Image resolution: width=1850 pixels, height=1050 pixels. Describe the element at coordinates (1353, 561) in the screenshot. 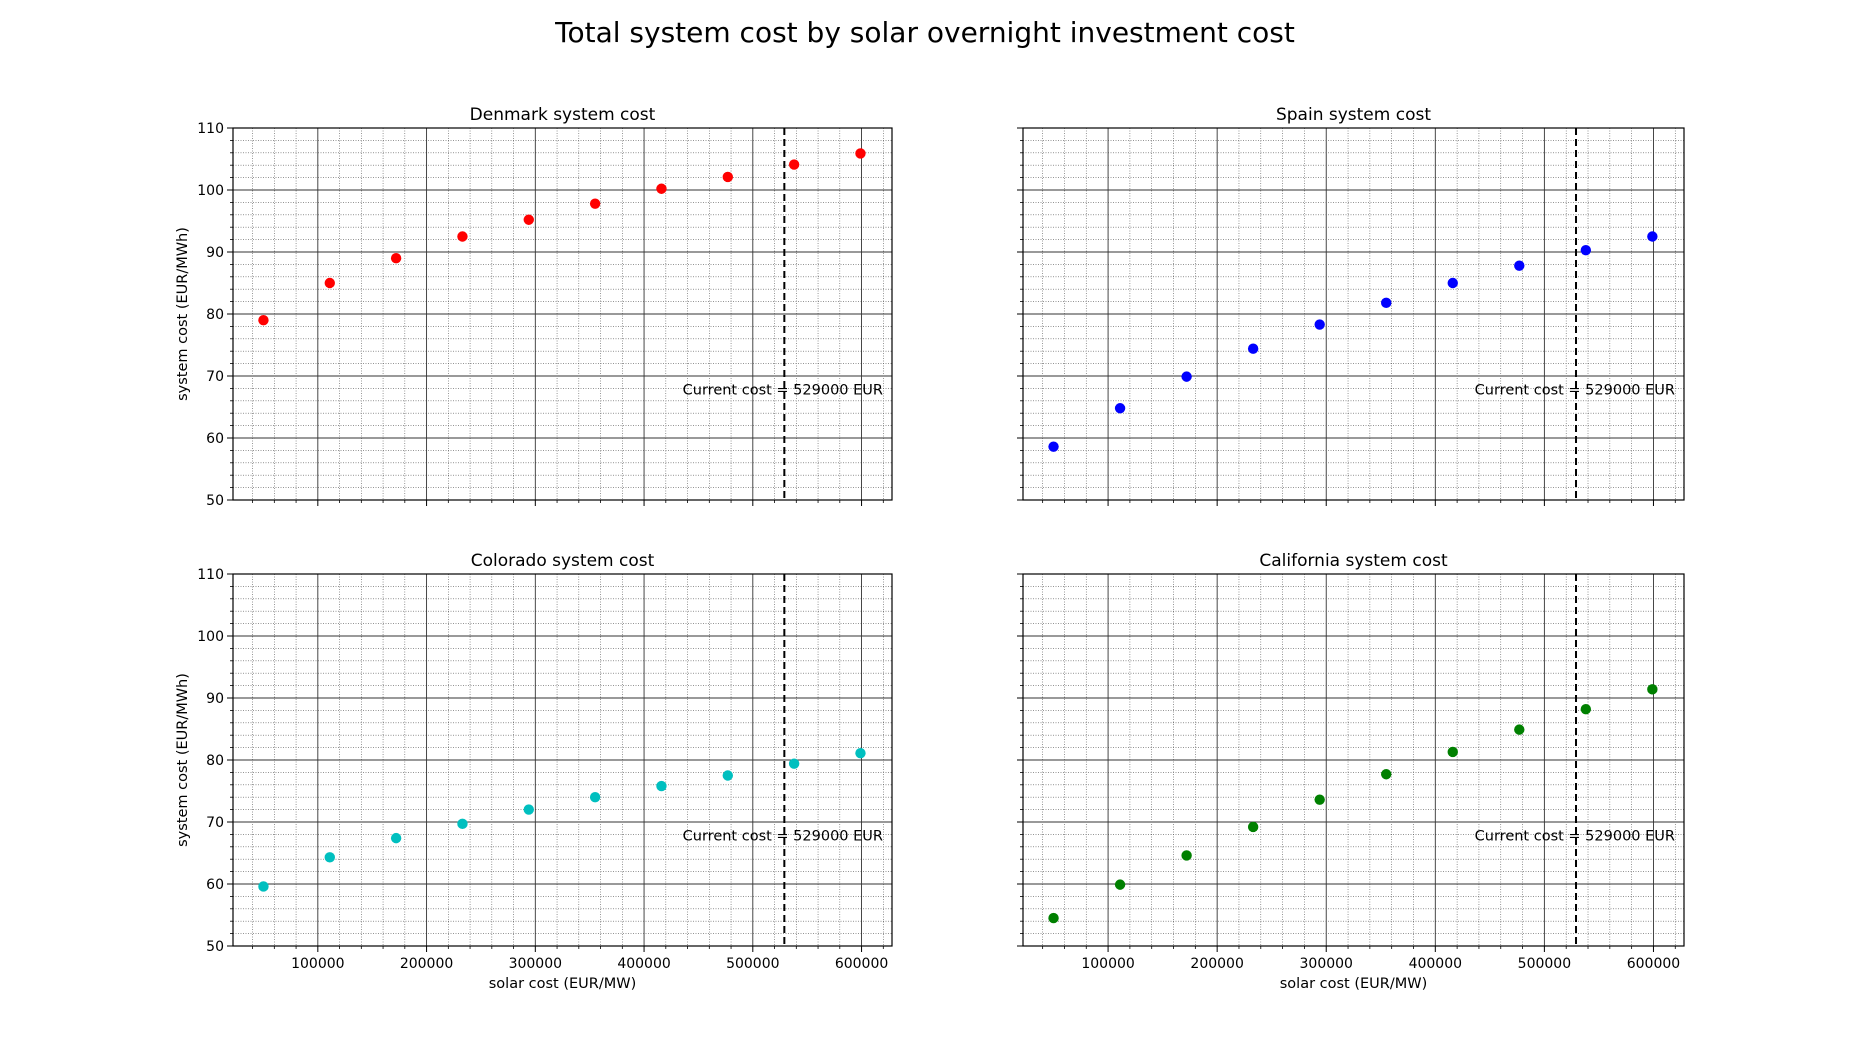

I see `california-panel-title: California system cost` at that location.